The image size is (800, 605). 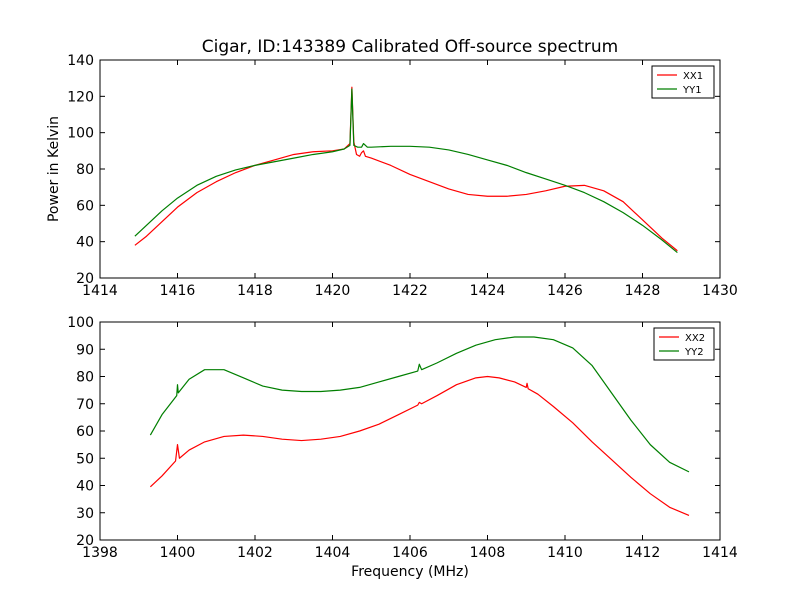 I want to click on top-x-tick-label: 1414, so click(x=100, y=291).